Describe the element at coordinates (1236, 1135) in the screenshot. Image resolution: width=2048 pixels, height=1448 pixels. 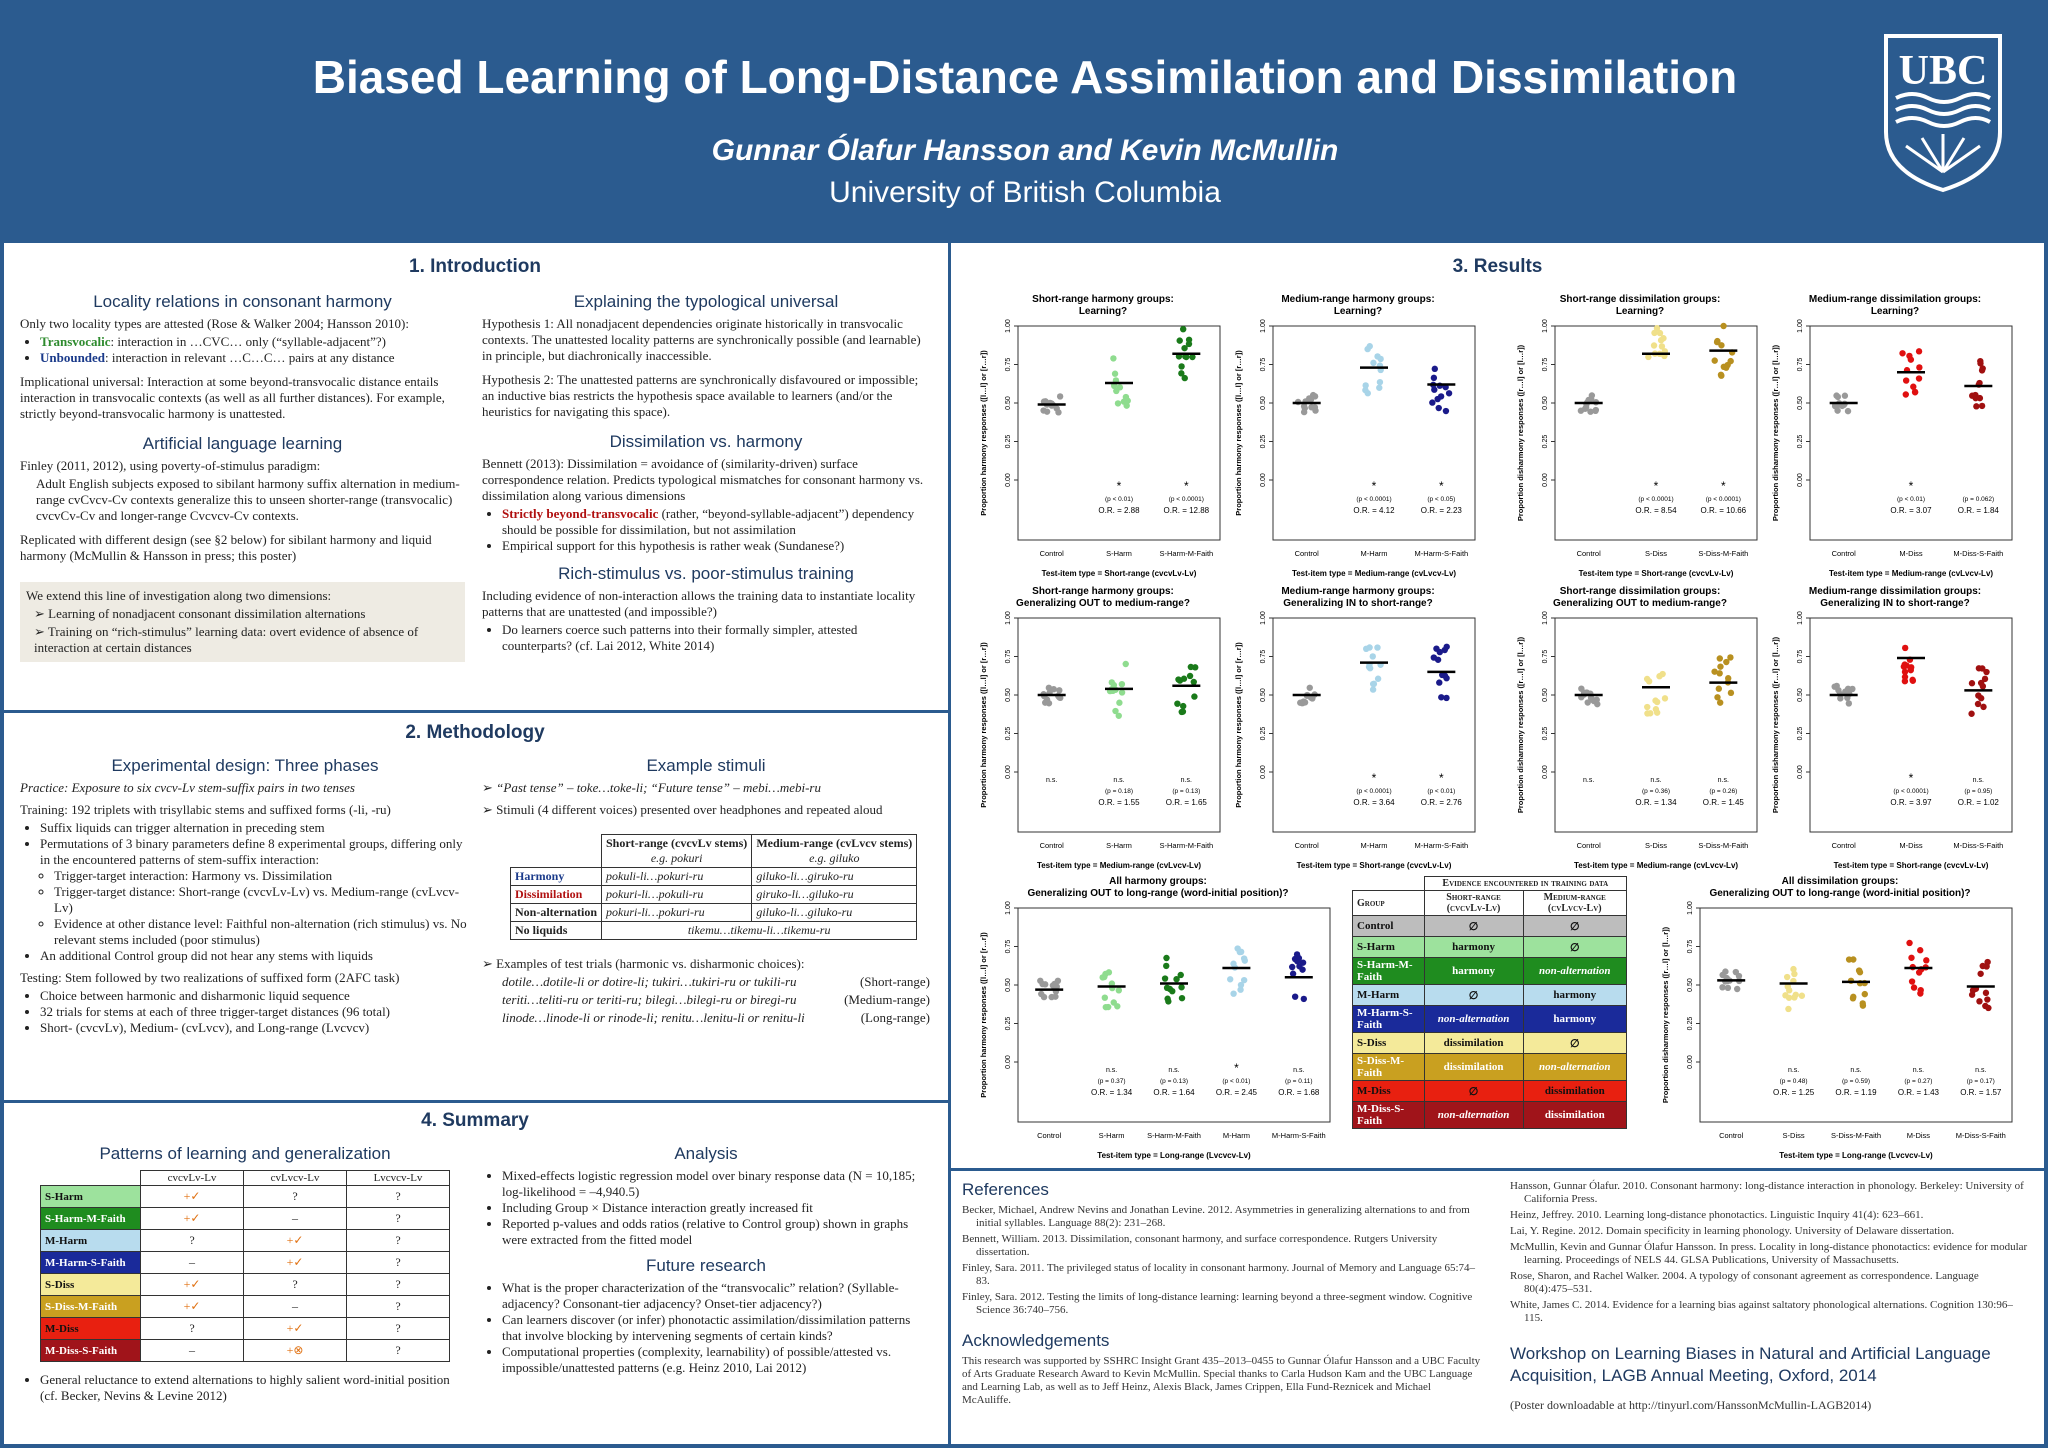
I see `x-tick-label: M-Harm` at that location.